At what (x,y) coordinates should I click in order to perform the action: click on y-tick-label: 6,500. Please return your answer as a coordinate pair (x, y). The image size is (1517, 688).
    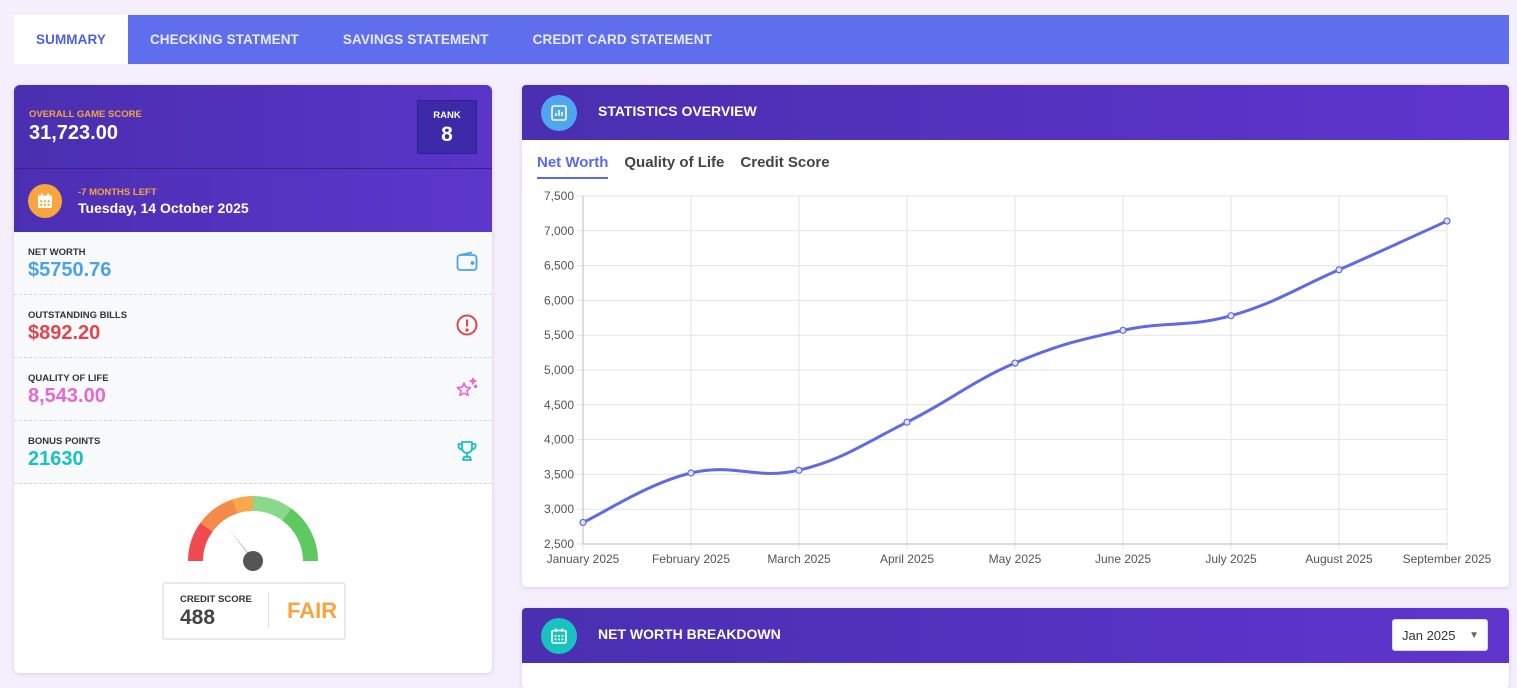
    Looking at the image, I should click on (559, 266).